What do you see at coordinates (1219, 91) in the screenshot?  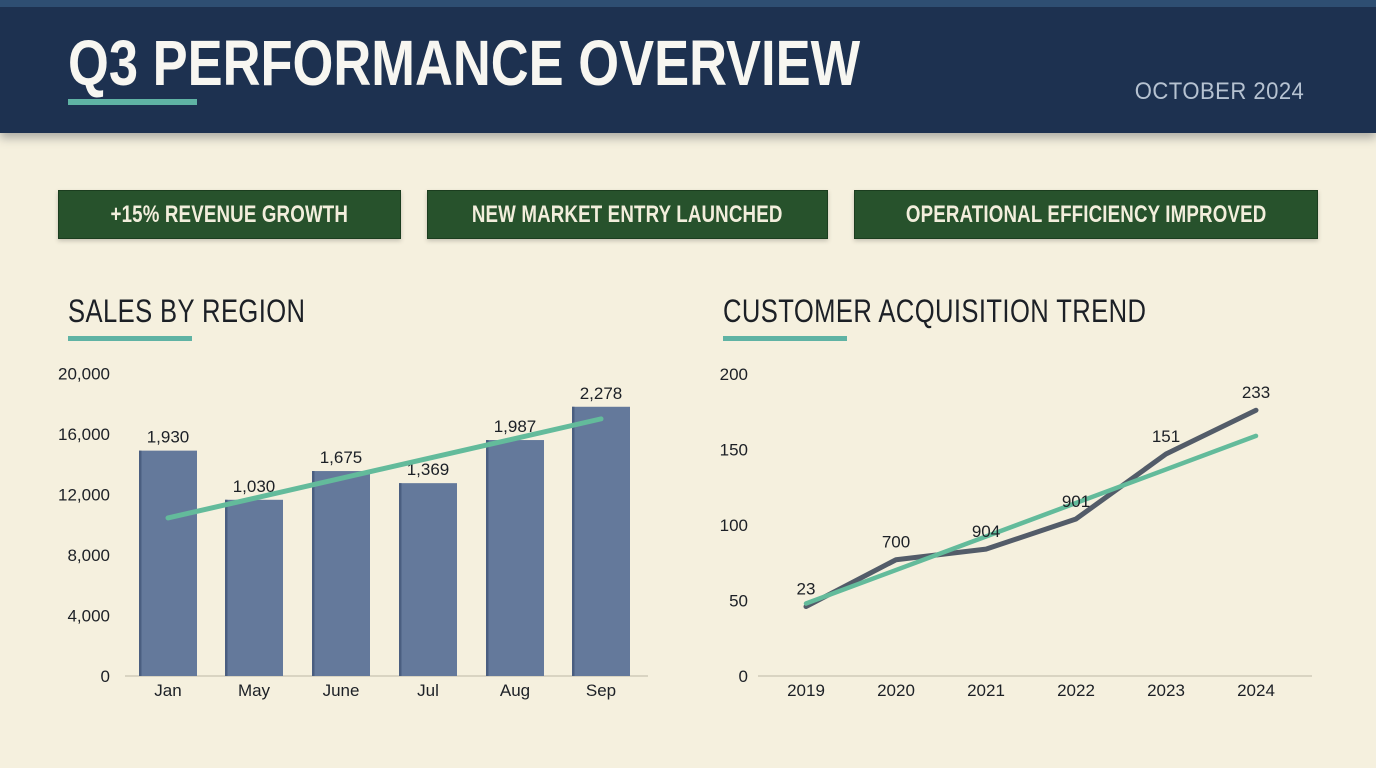 I see `header-date: OCTOBER 2024` at bounding box center [1219, 91].